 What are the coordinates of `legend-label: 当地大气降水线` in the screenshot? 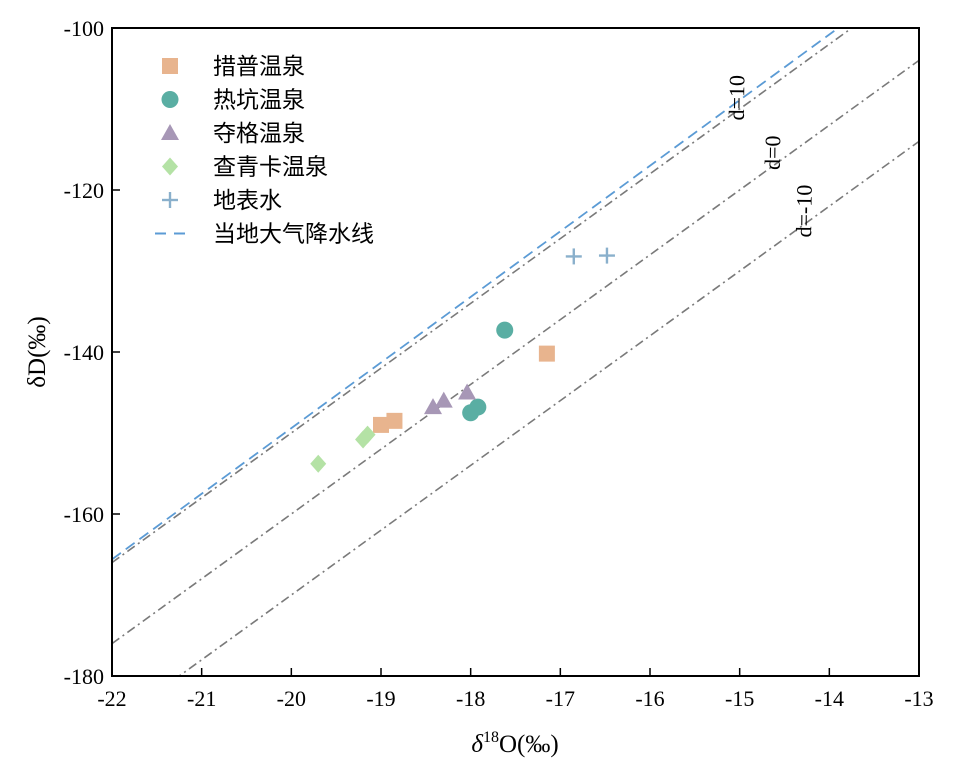 It's located at (293, 235).